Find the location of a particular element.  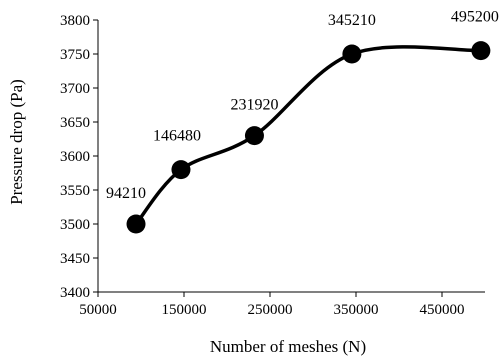

y-tick-label: 3700 is located at coordinates (75, 89).